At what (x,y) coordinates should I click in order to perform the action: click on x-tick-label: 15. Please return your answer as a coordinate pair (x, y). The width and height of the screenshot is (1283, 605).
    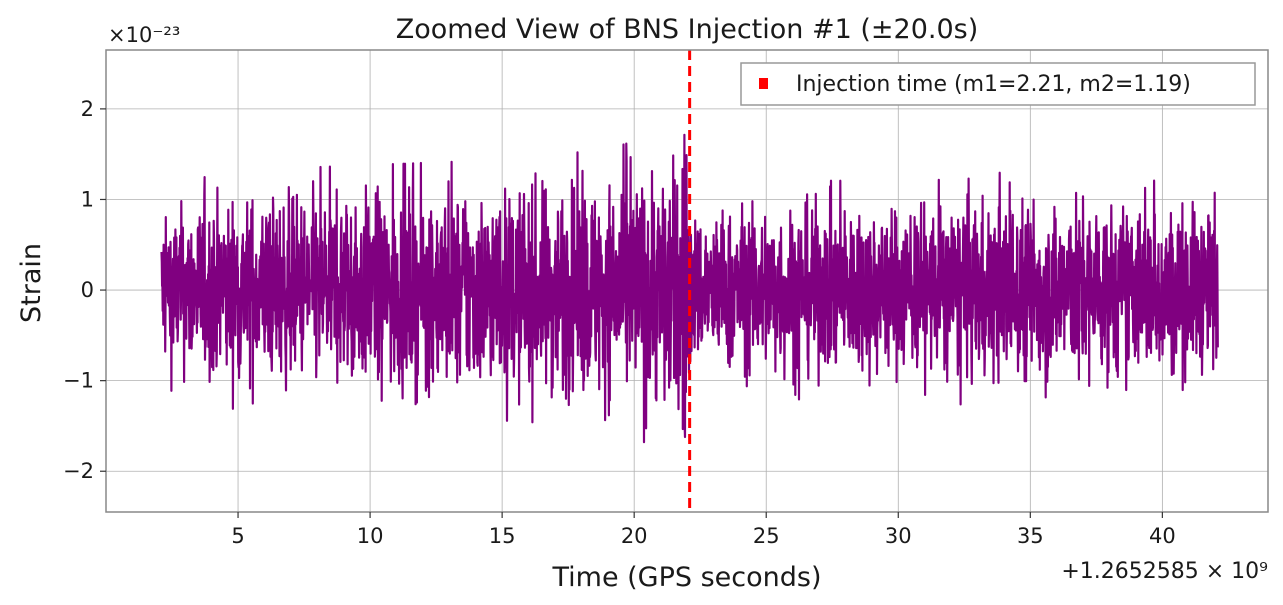
    Looking at the image, I should click on (502, 536).